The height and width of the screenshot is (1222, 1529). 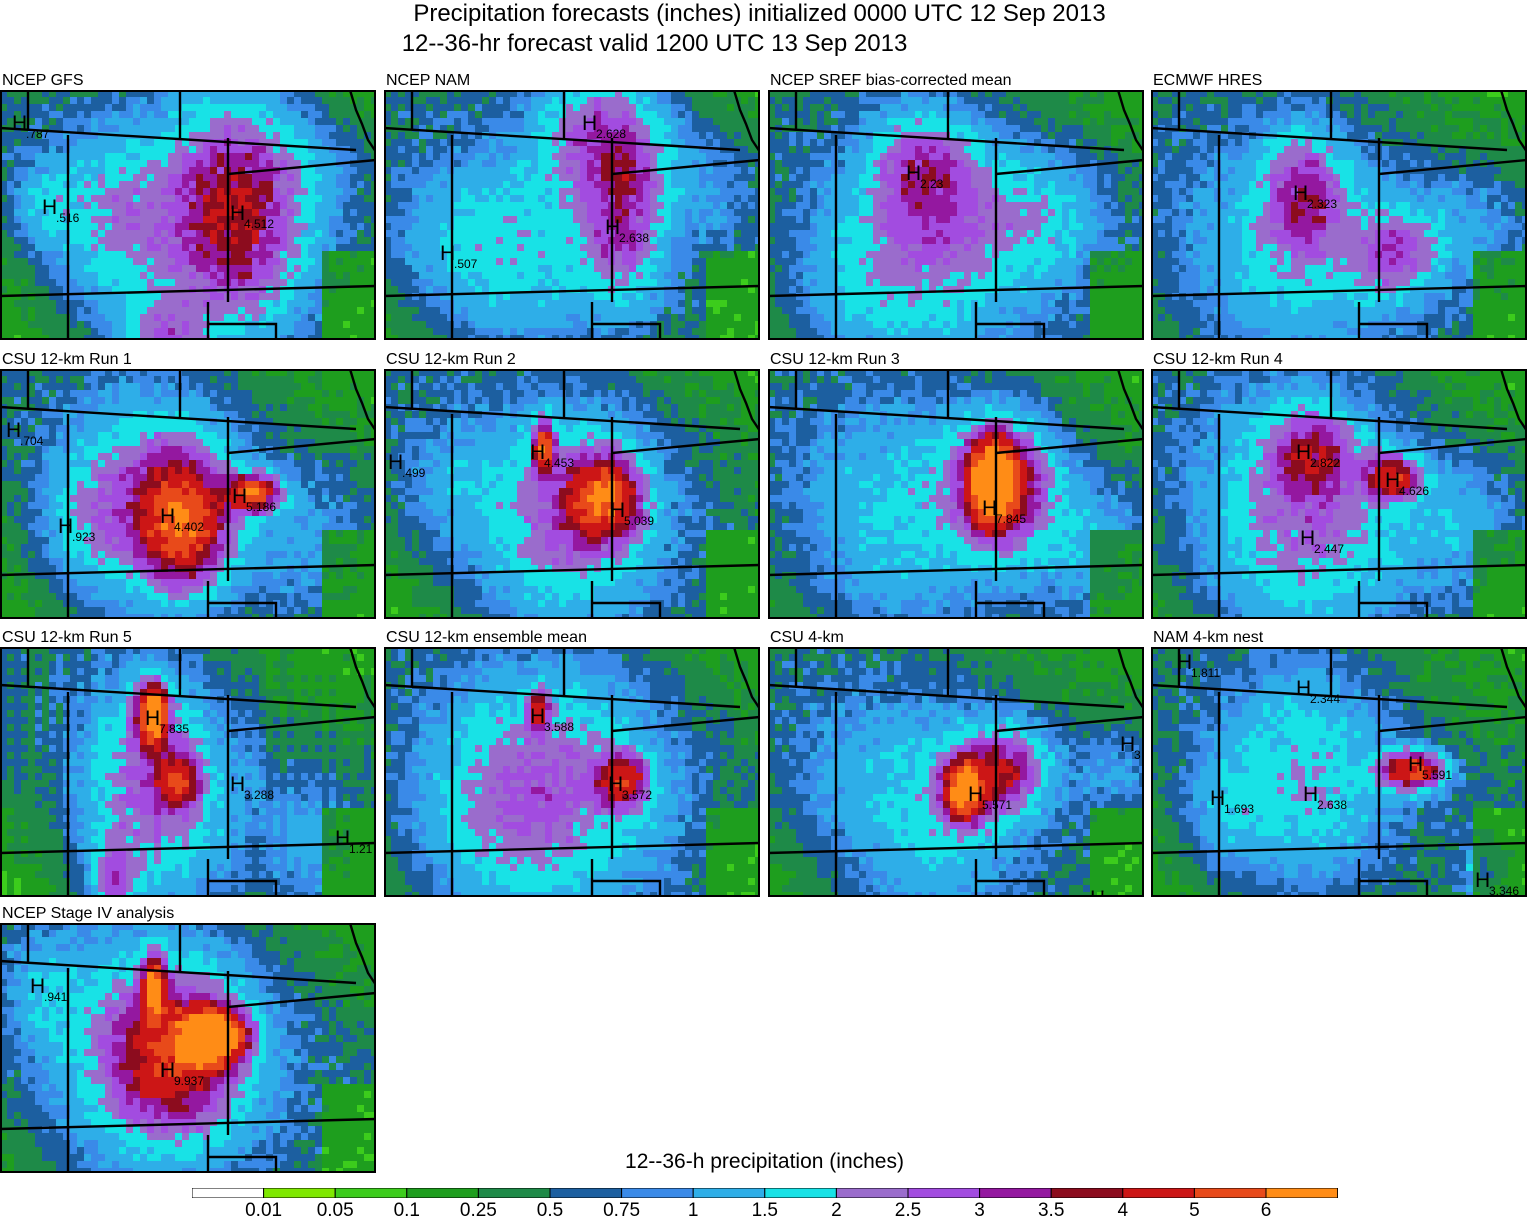 I want to click on colorbar-tick-label: 2, so click(x=836, y=1211).